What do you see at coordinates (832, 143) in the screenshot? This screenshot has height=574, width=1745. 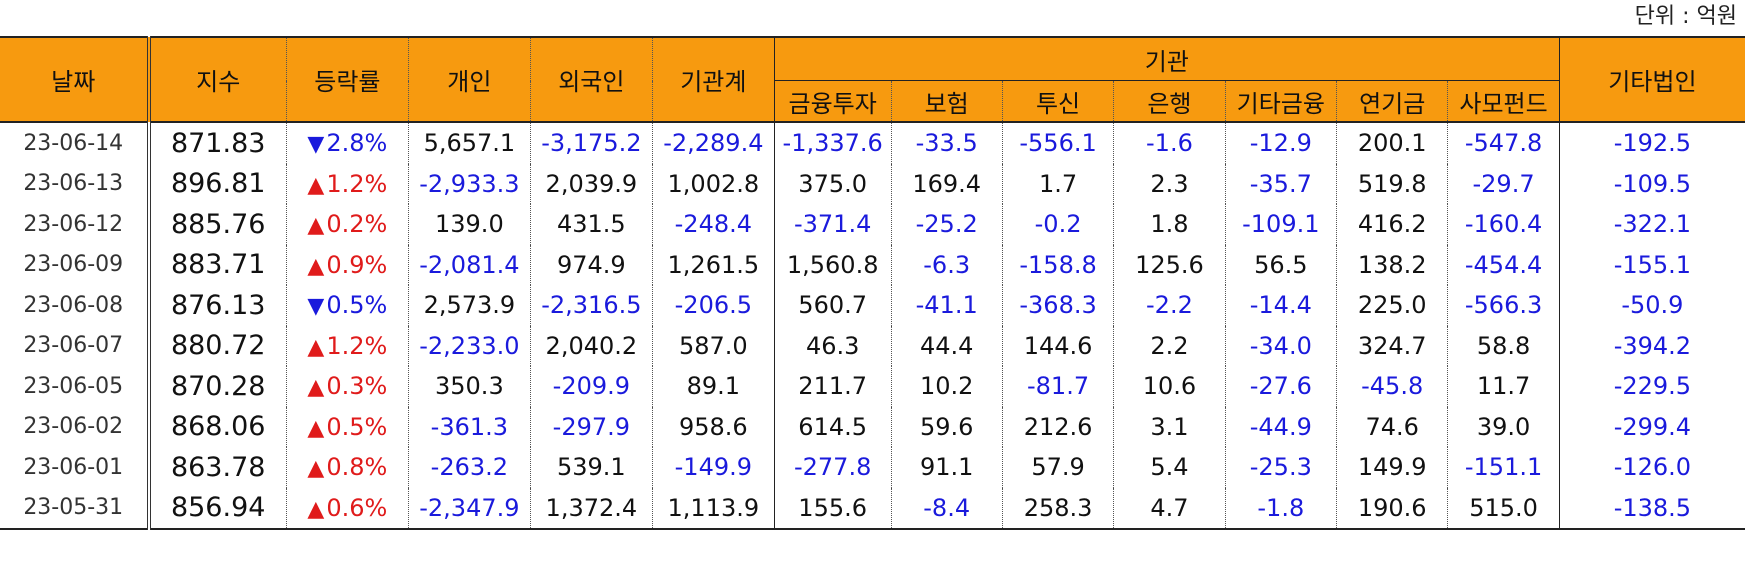 I see `cell-financial-investment: -1,337.6` at bounding box center [832, 143].